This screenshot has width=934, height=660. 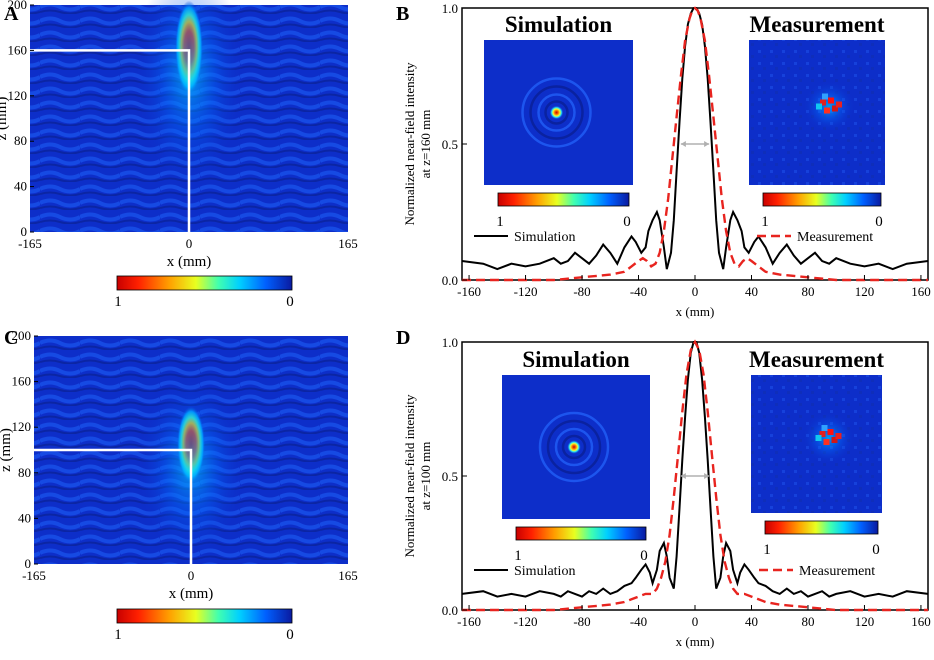 I want to click on heatmap-c-ylabel: z (mm), so click(x=7, y=450).